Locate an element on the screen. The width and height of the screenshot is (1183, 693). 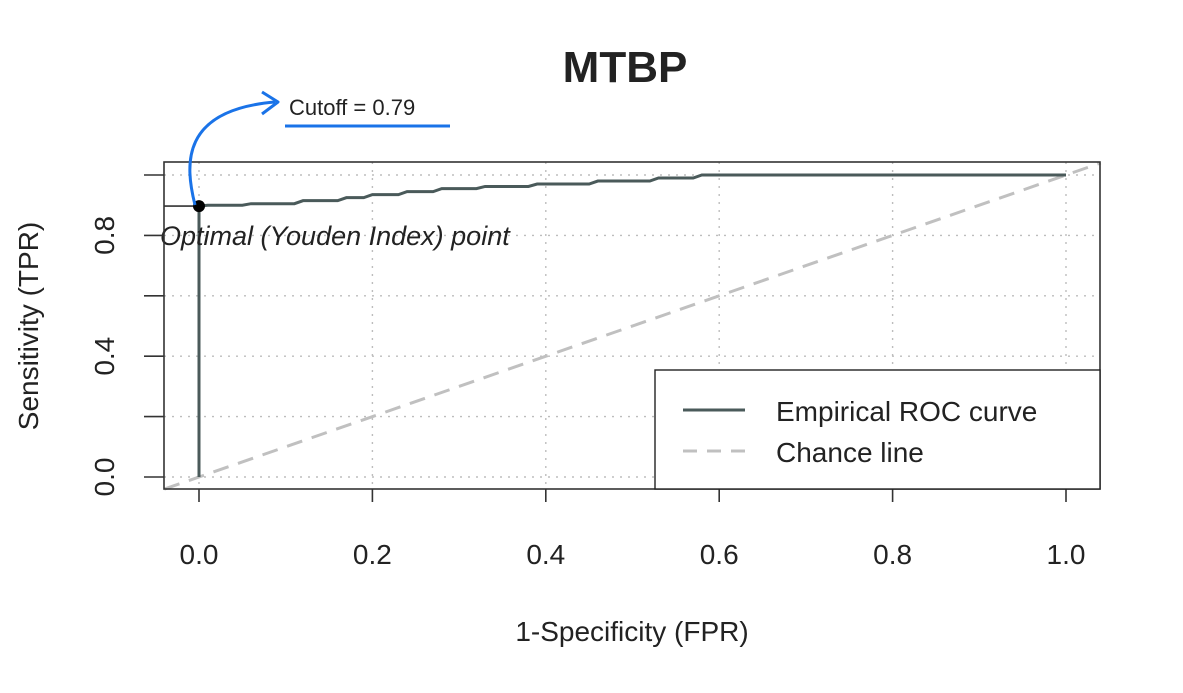
x-tick-label-0: 0.0 is located at coordinates (199, 554).